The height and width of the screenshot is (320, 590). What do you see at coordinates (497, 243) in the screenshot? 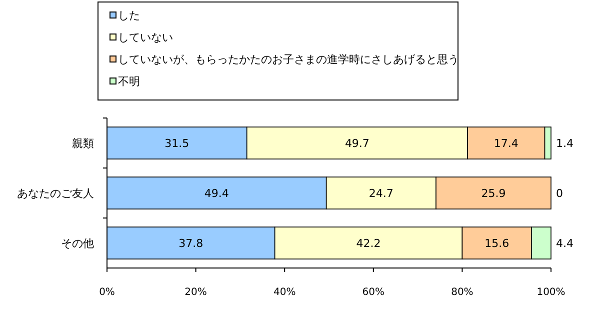
I see `data-label: 15.6` at bounding box center [497, 243].